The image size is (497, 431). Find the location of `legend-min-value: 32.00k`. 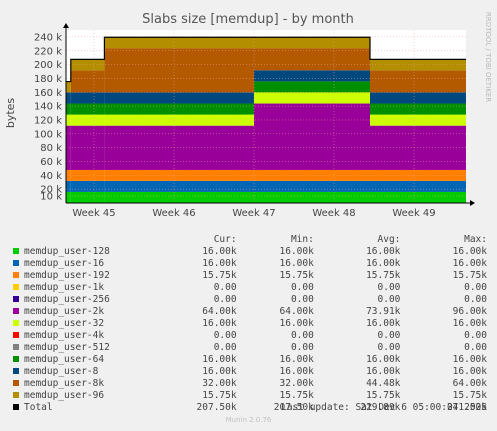

legend-min-value: 32.00k is located at coordinates (296, 383).